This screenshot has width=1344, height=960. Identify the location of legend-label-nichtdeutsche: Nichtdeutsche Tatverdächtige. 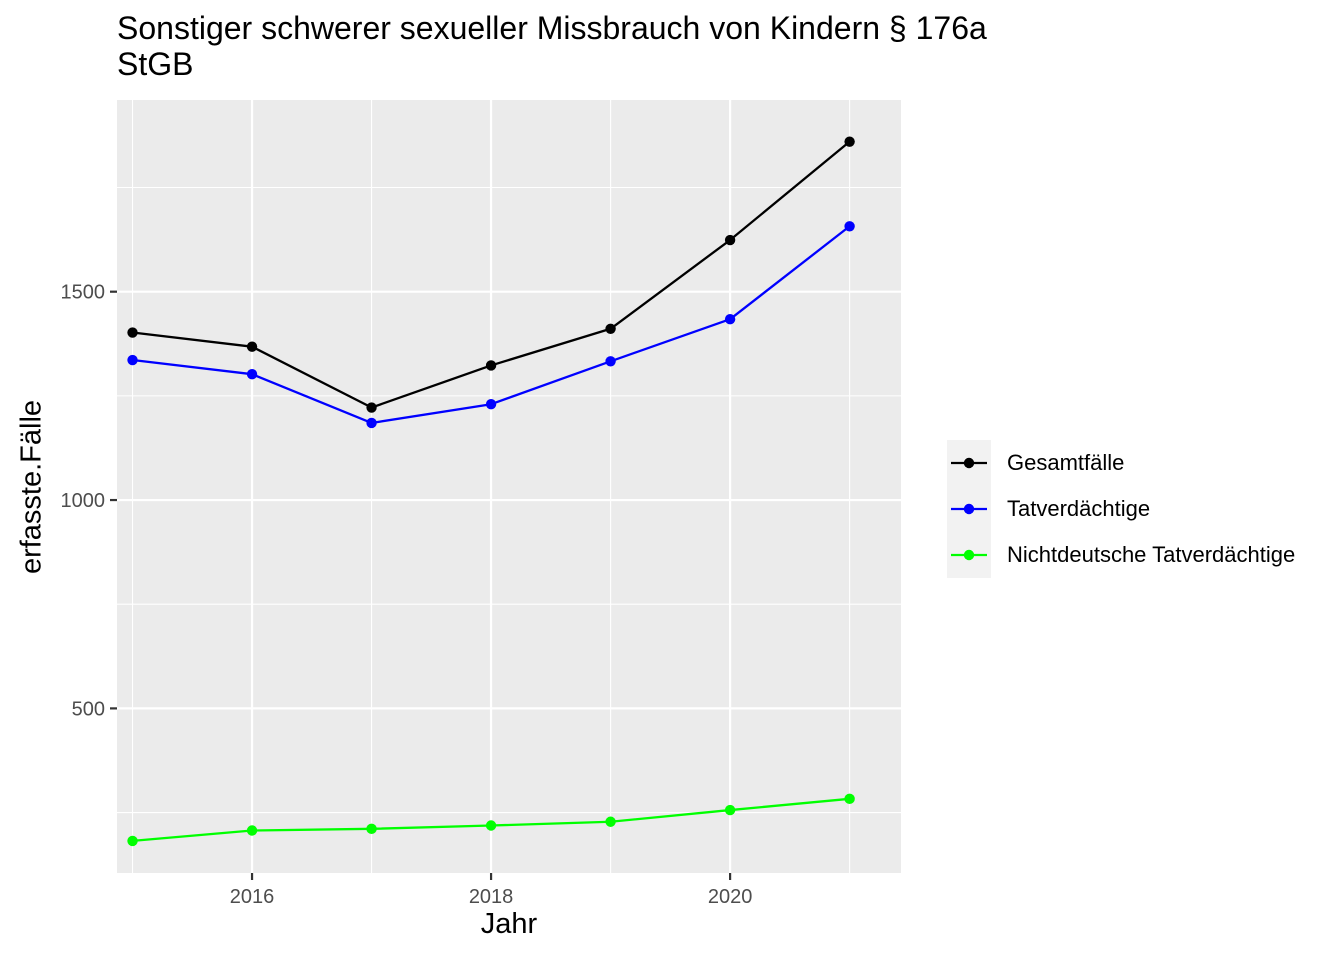
(1151, 554).